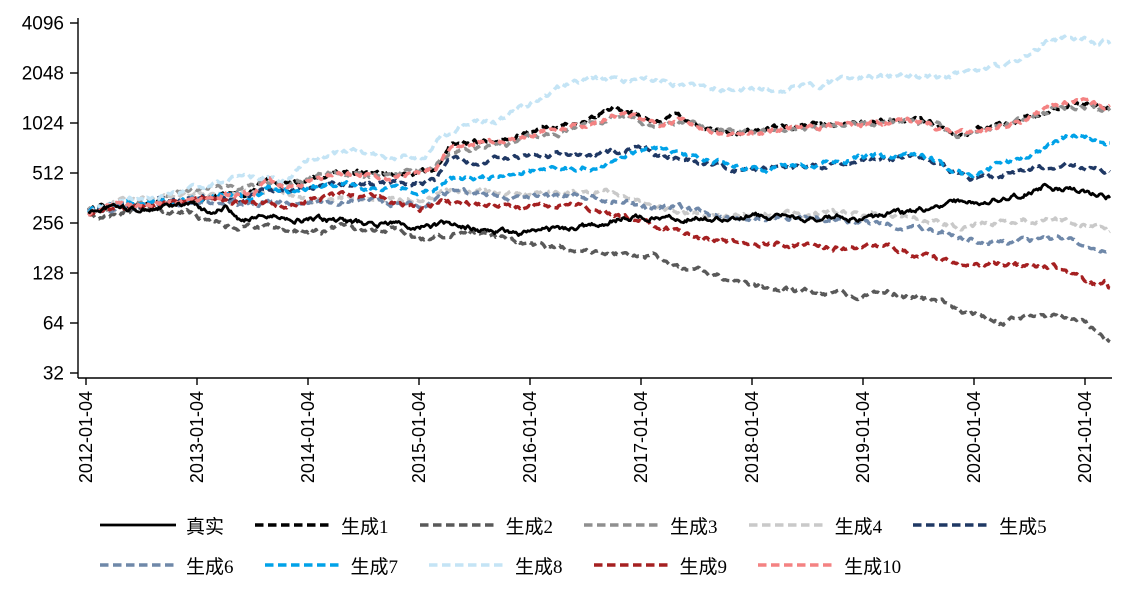 The image size is (1125, 603). I want to click on legend-item-generated-4: 生成4, so click(815, 525).